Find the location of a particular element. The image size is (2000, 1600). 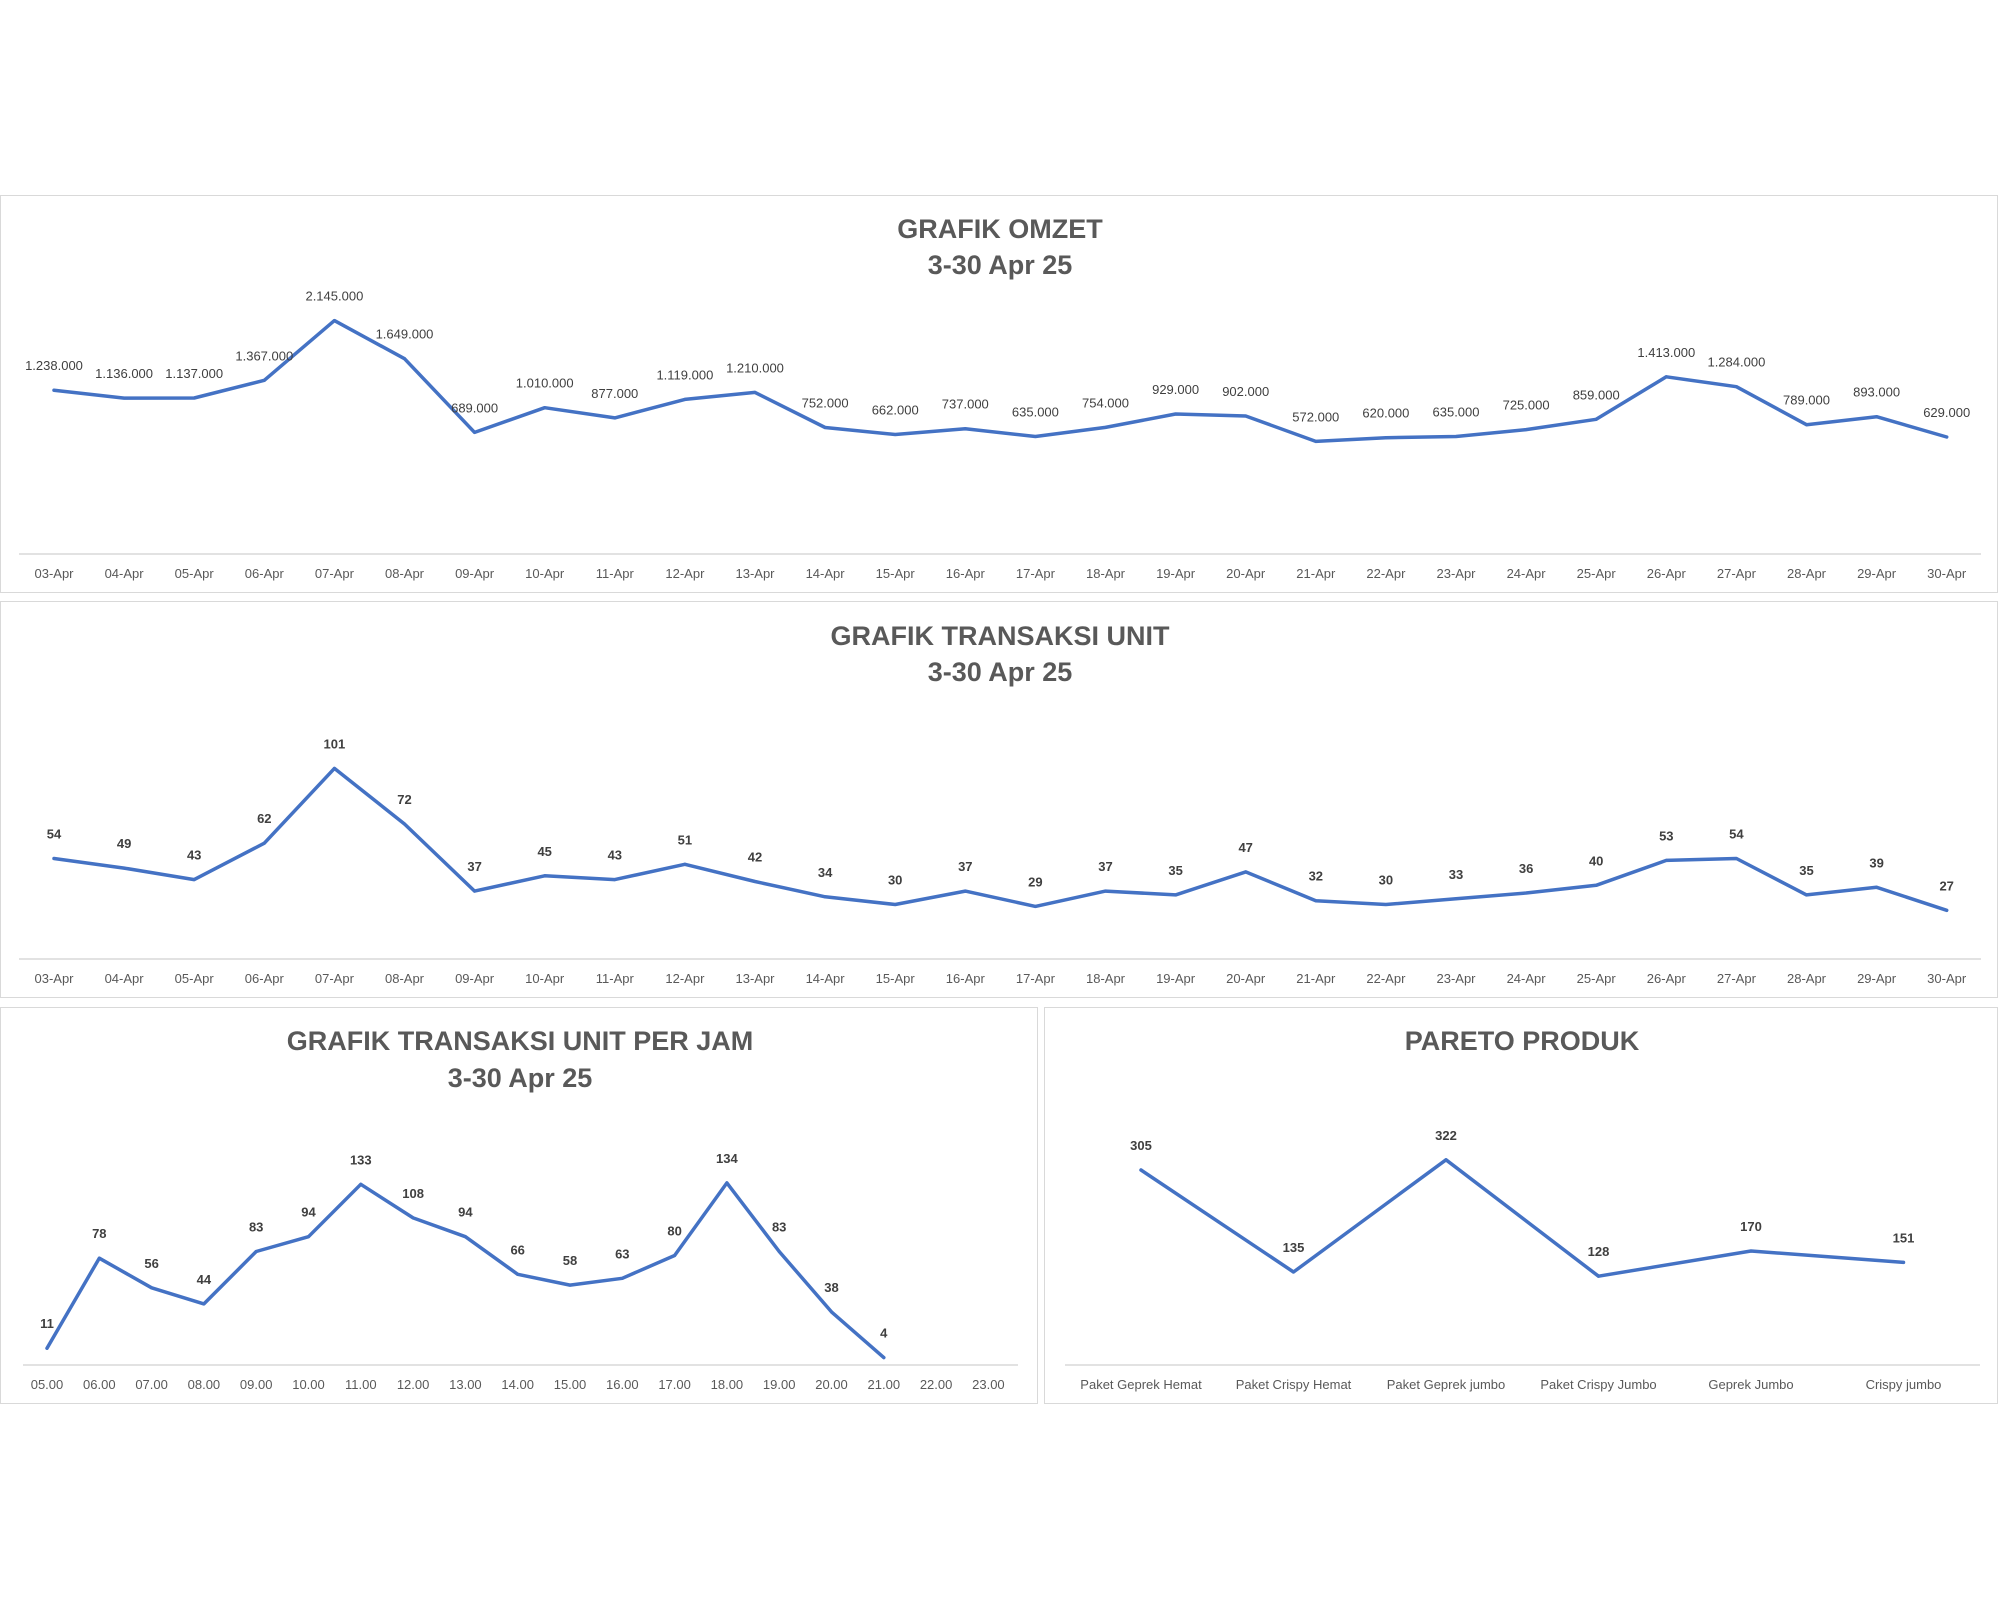

data-label: 53 is located at coordinates (1666, 835).